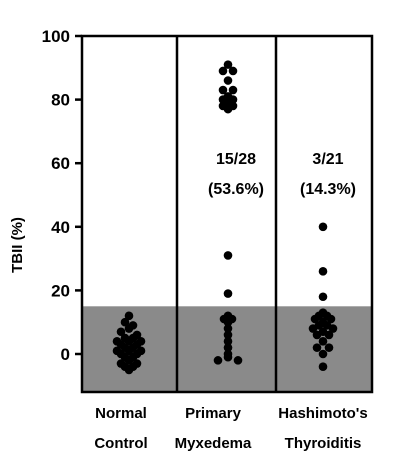 This screenshot has height=462, width=410. I want to click on category-label-line2: Myxedema, so click(213, 443).